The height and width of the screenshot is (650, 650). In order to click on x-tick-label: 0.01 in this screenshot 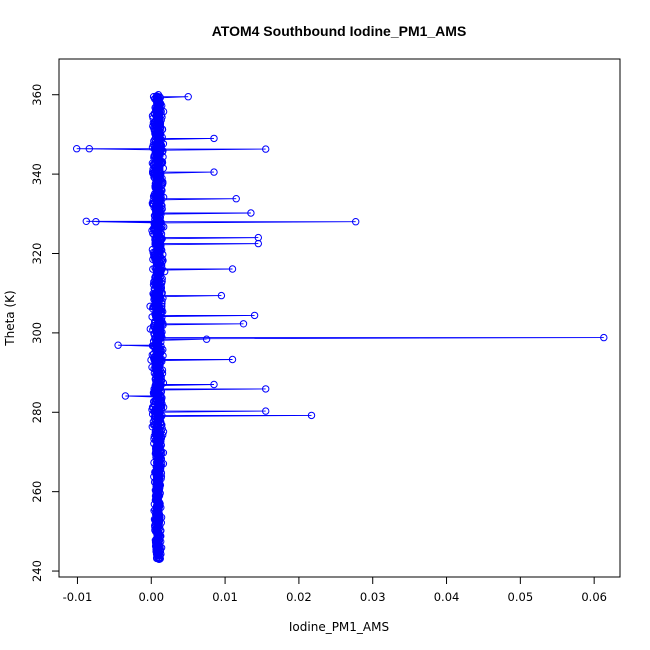, I will do `click(225, 597)`.